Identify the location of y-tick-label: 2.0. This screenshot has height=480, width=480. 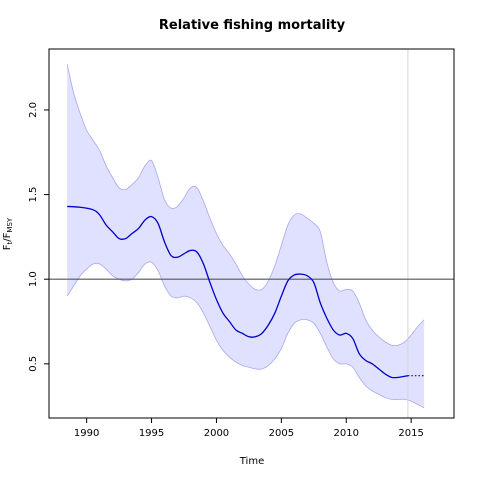
(33, 110).